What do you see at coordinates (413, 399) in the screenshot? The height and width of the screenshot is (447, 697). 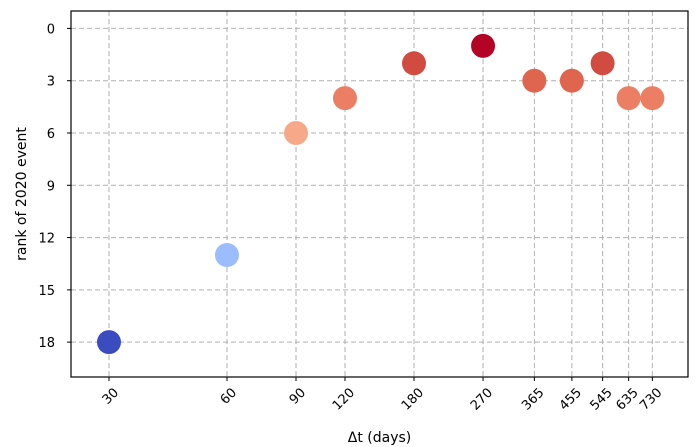 I see `x-tick-label: 180` at bounding box center [413, 399].